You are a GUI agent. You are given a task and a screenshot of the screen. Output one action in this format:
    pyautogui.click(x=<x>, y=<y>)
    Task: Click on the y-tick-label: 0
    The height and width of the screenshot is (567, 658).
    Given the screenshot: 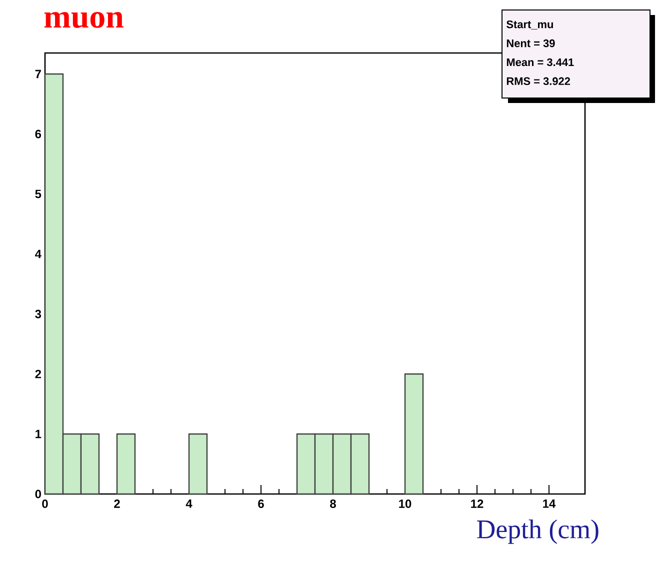 What is the action you would take?
    pyautogui.click(x=38, y=494)
    